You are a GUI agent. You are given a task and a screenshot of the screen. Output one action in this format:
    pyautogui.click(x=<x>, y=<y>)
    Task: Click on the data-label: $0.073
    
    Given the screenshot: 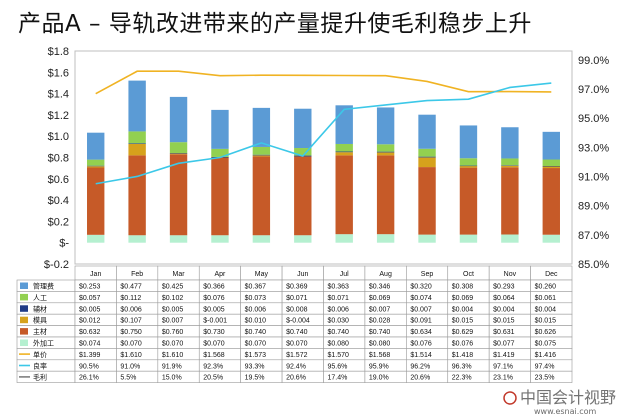 What is the action you would take?
    pyautogui.click(x=256, y=298)
    